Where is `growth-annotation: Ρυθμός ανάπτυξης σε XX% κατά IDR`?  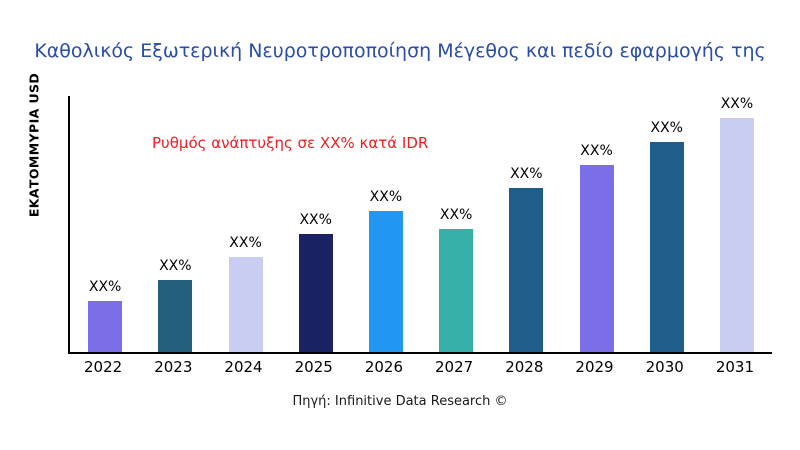 growth-annotation: Ρυθμός ανάπτυξης σε XX% κατά IDR is located at coordinates (290, 143).